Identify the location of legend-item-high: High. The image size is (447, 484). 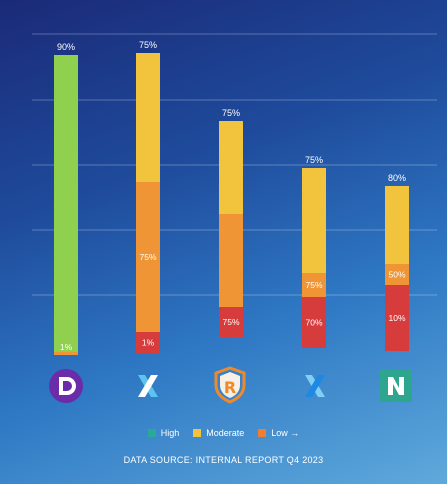
(163, 433).